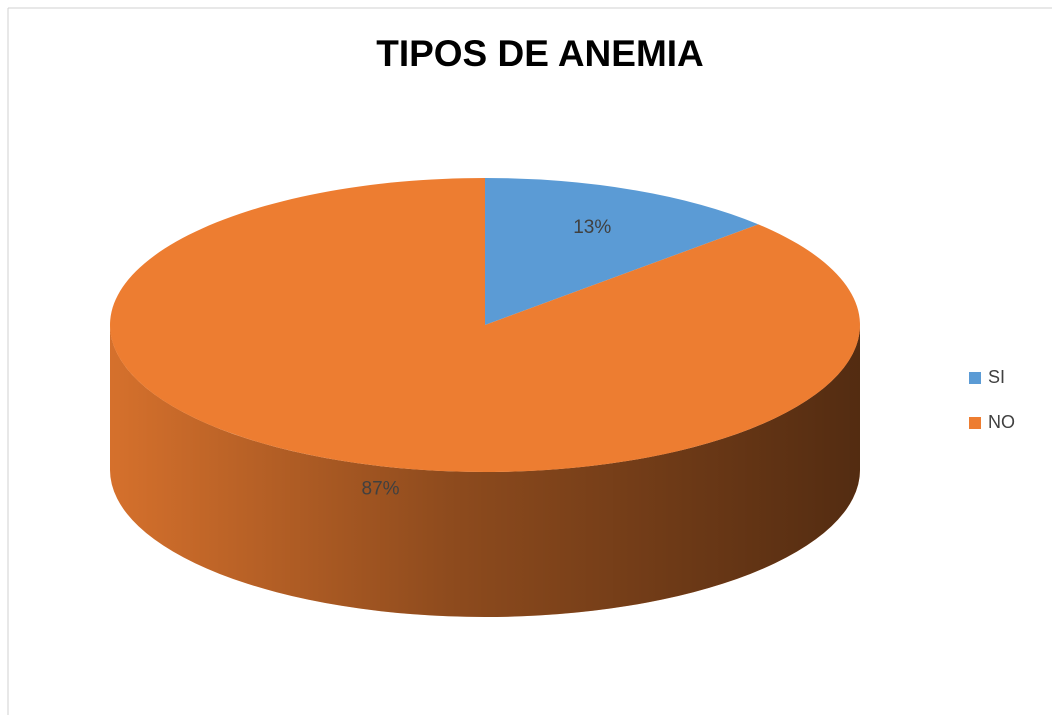 This screenshot has height=715, width=1052. What do you see at coordinates (622, 251) in the screenshot?
I see `pie-slice` at bounding box center [622, 251].